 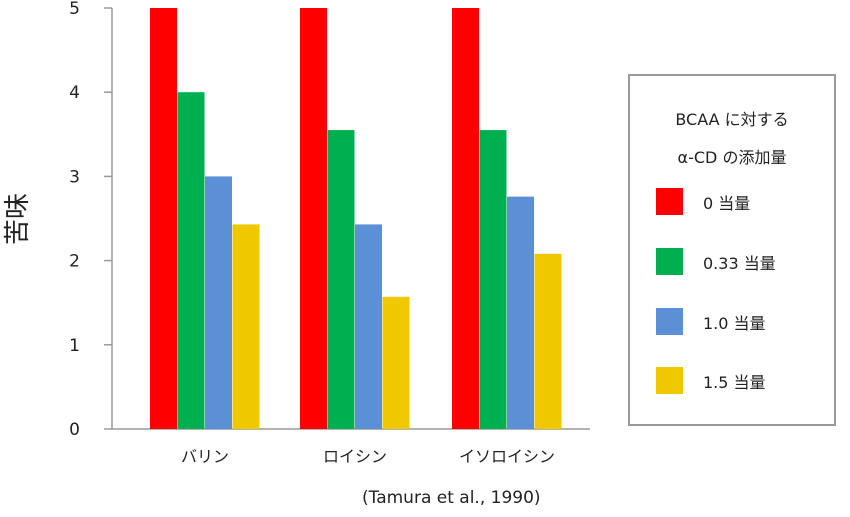 I want to click on legend-title-line2: α-CD の添加量, so click(x=732, y=157).